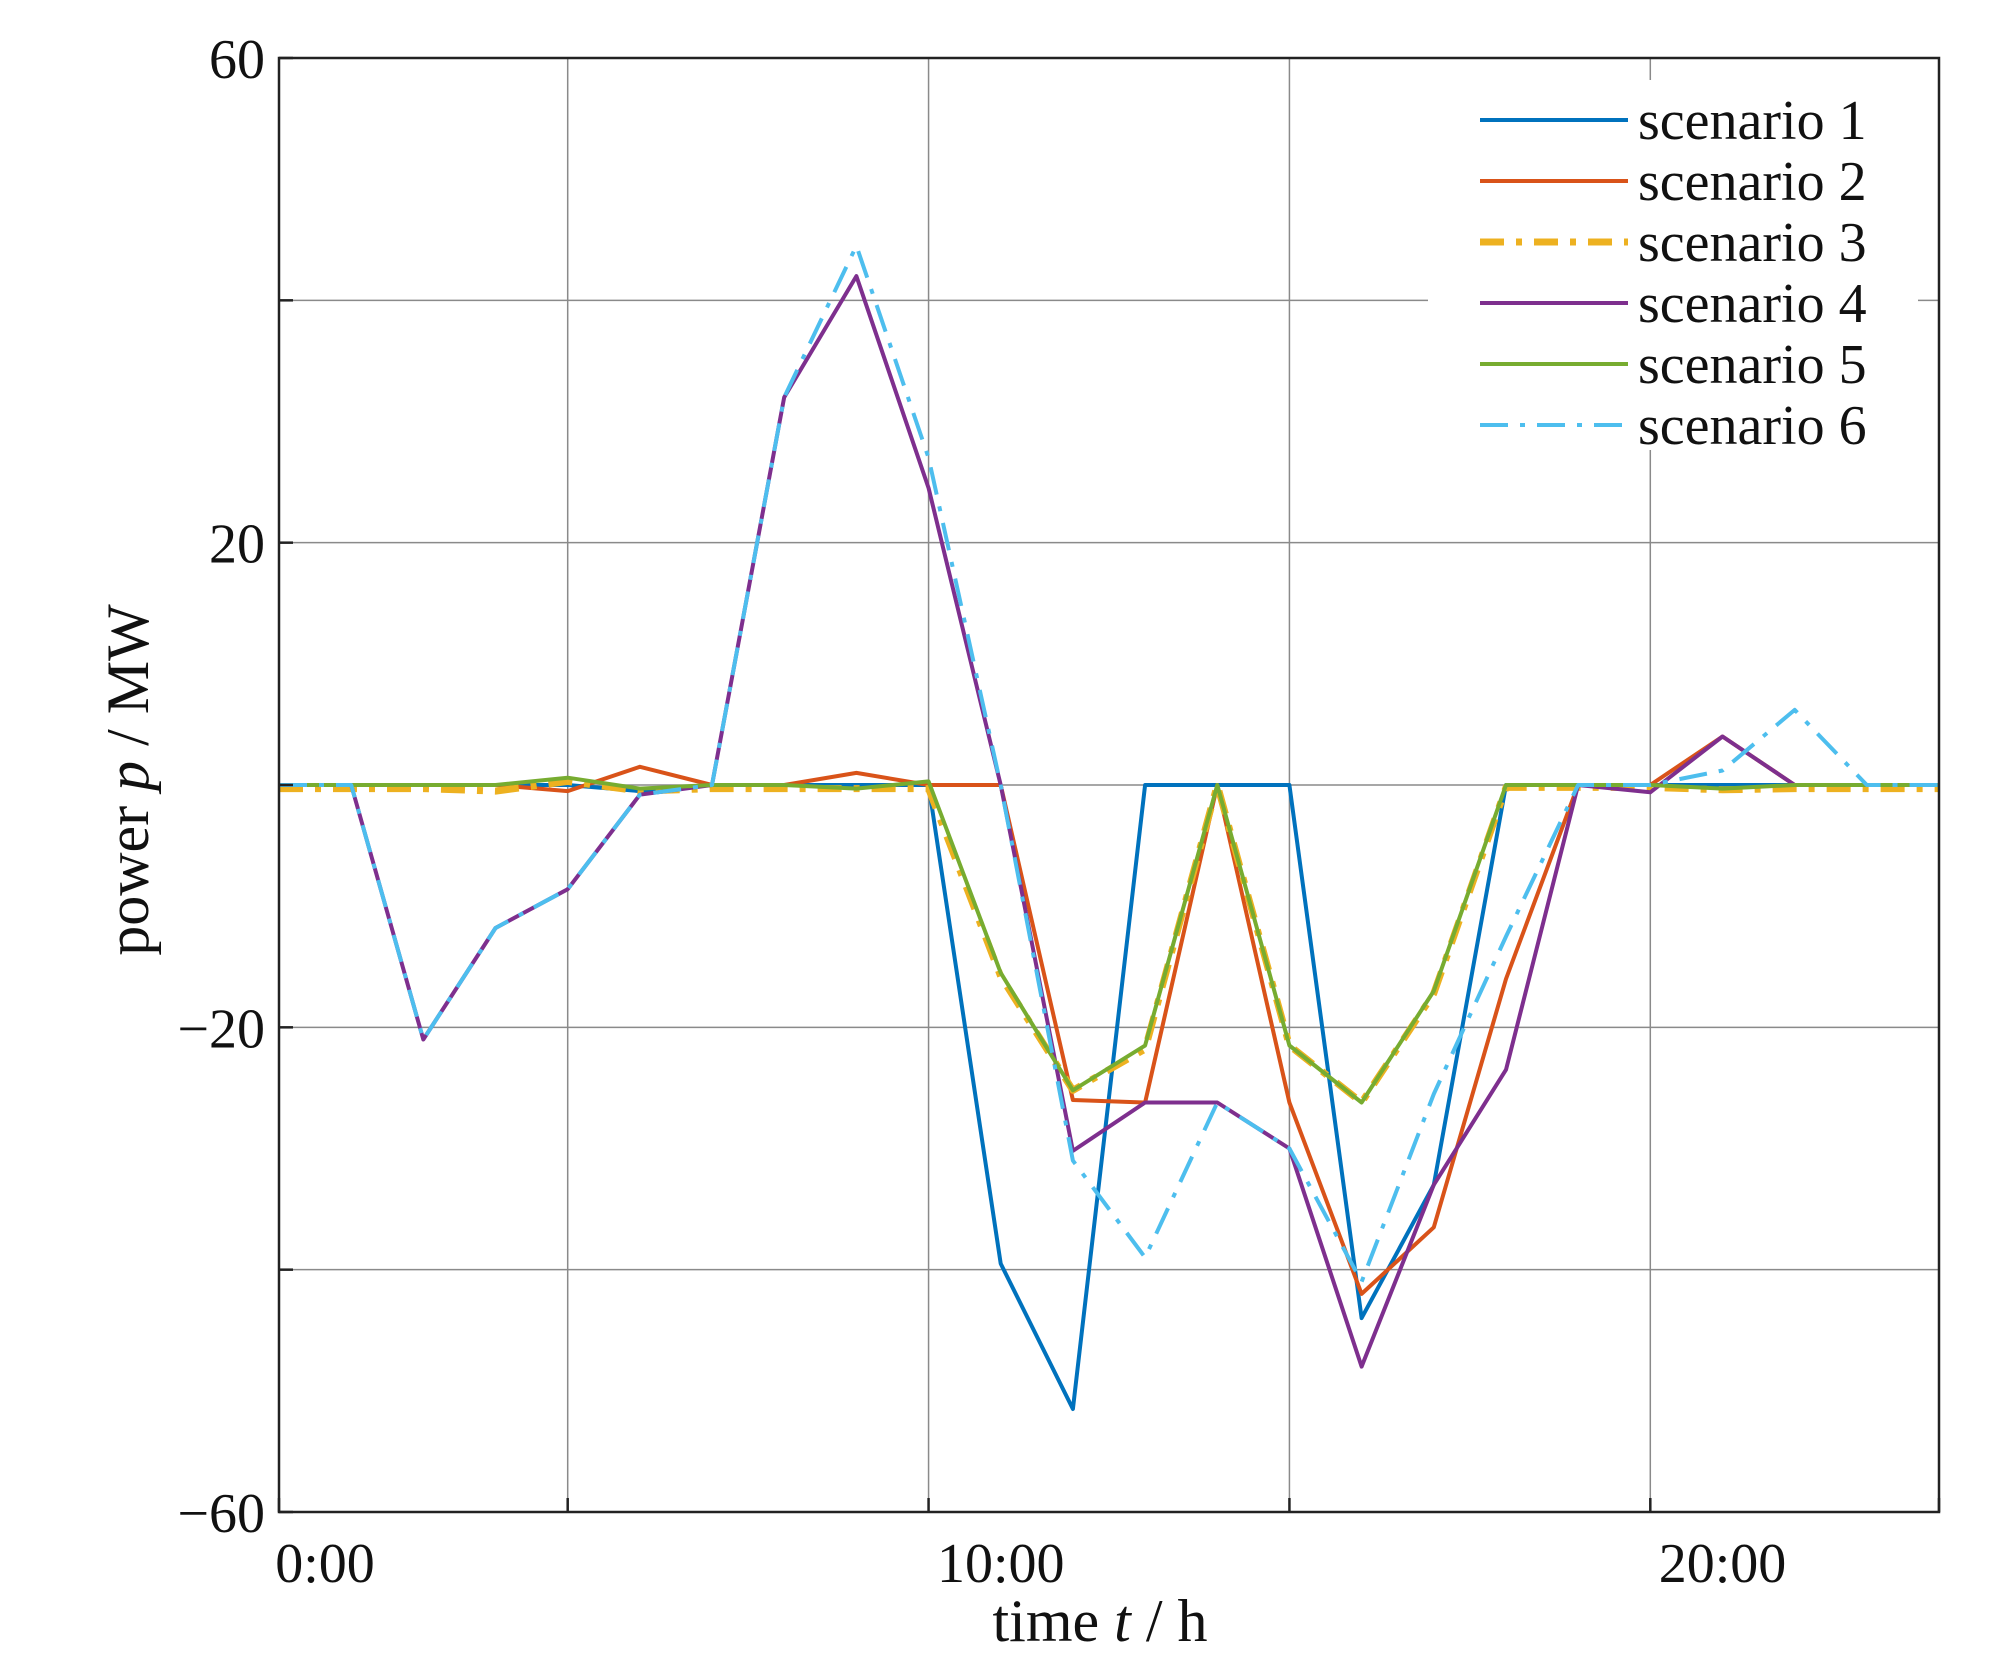 This screenshot has width=2008, height=1671. I want to click on y-tick-label-3: −60, so click(221, 1514).